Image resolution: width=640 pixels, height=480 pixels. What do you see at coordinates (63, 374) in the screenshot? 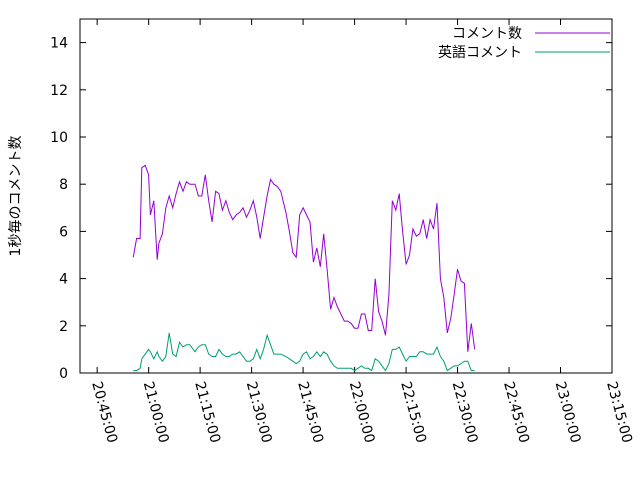
I see `y-tick-label: 0` at bounding box center [63, 374].